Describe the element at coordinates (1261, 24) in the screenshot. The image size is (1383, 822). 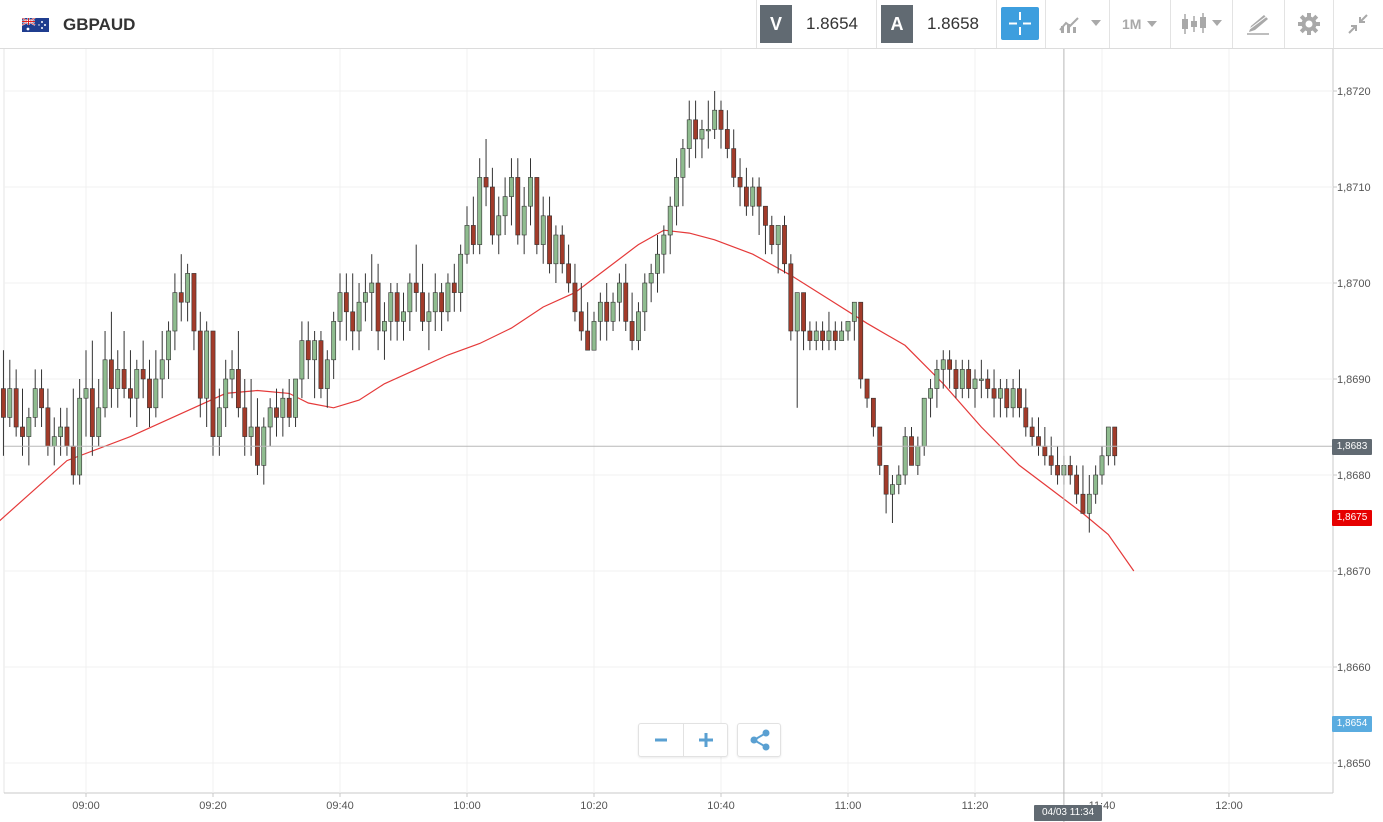
I see `drawing-tools-button` at that location.